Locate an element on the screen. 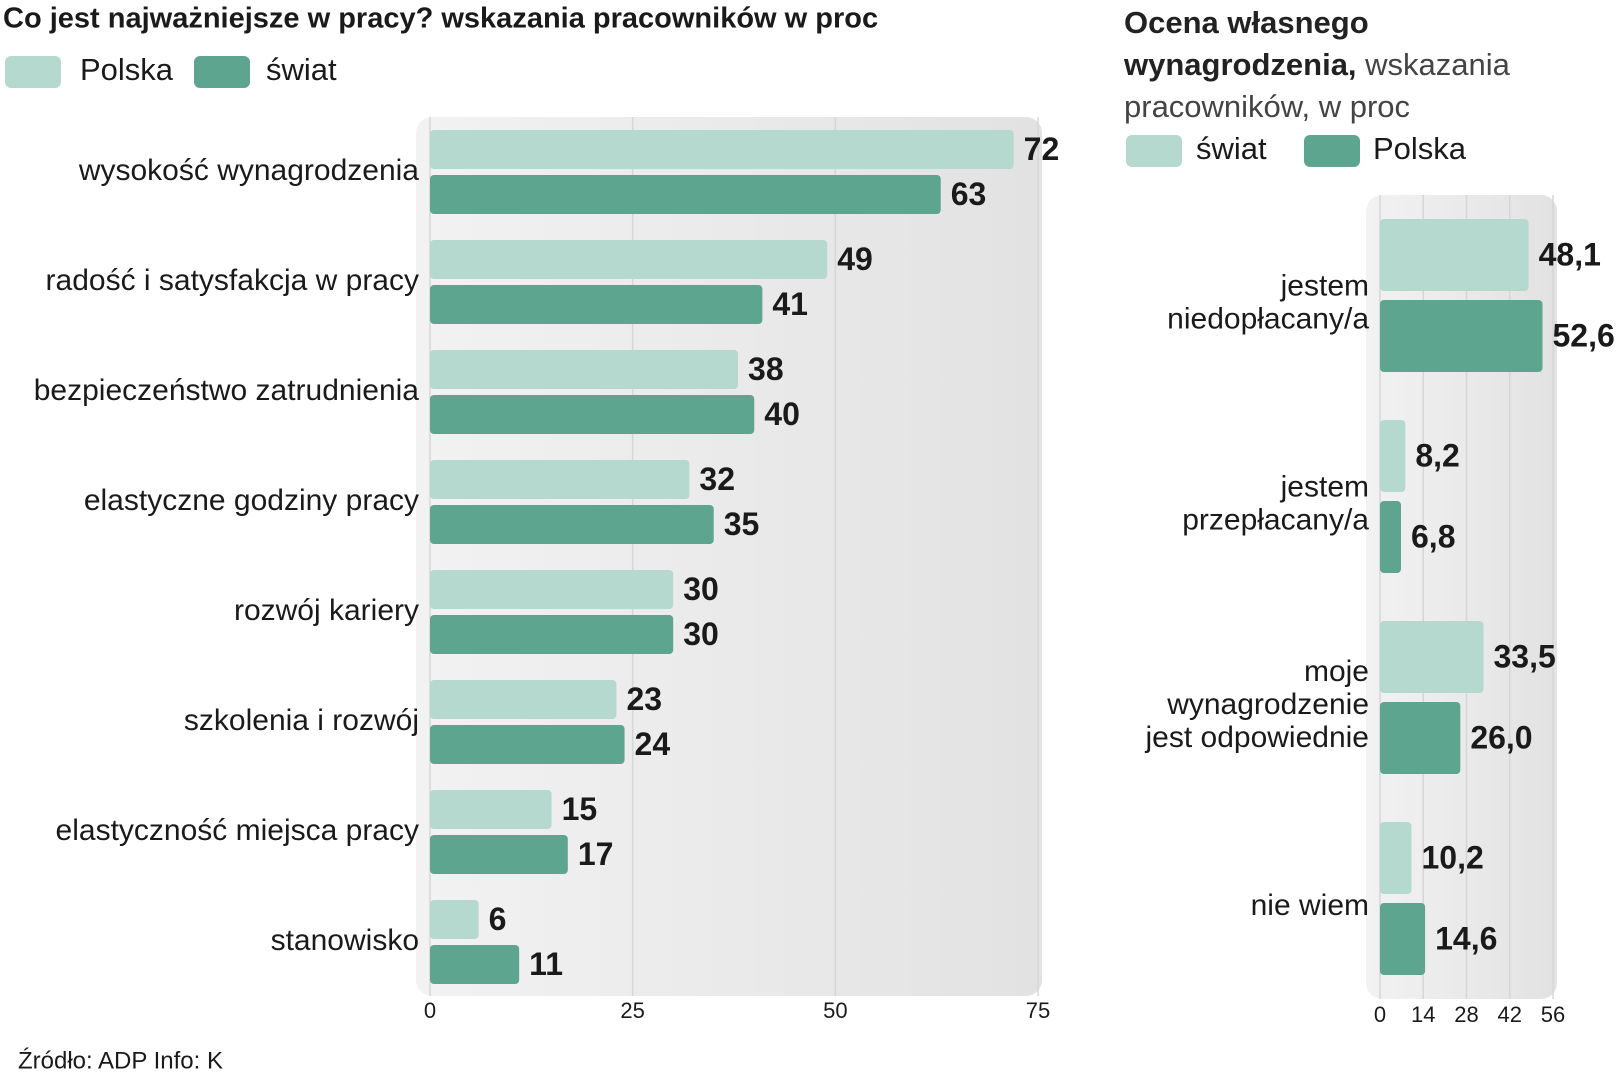  value-label: 33,5 is located at coordinates (1524, 656).